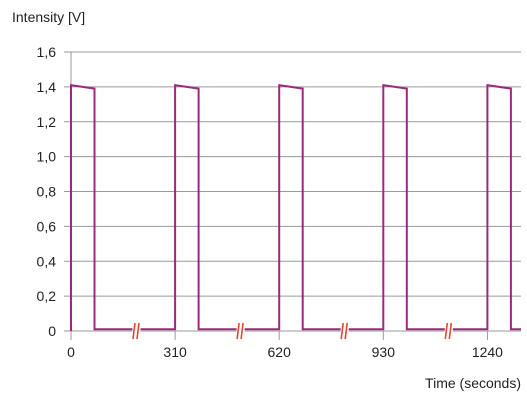  I want to click on y-tick-label-6: 1,2, so click(47, 122).